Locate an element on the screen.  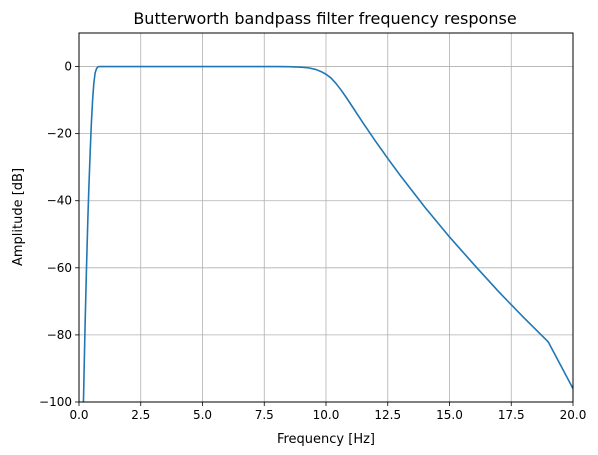
x-tick-label: 12.5 is located at coordinates (387, 415).